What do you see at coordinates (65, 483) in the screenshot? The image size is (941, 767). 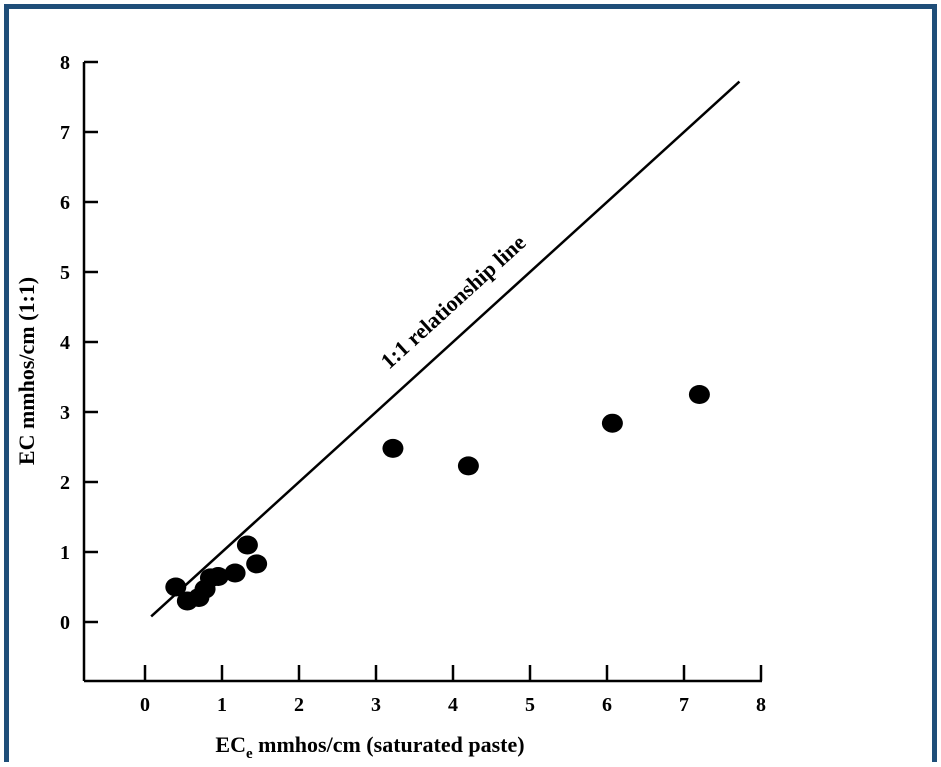 I see `y-tick-label: 2` at bounding box center [65, 483].